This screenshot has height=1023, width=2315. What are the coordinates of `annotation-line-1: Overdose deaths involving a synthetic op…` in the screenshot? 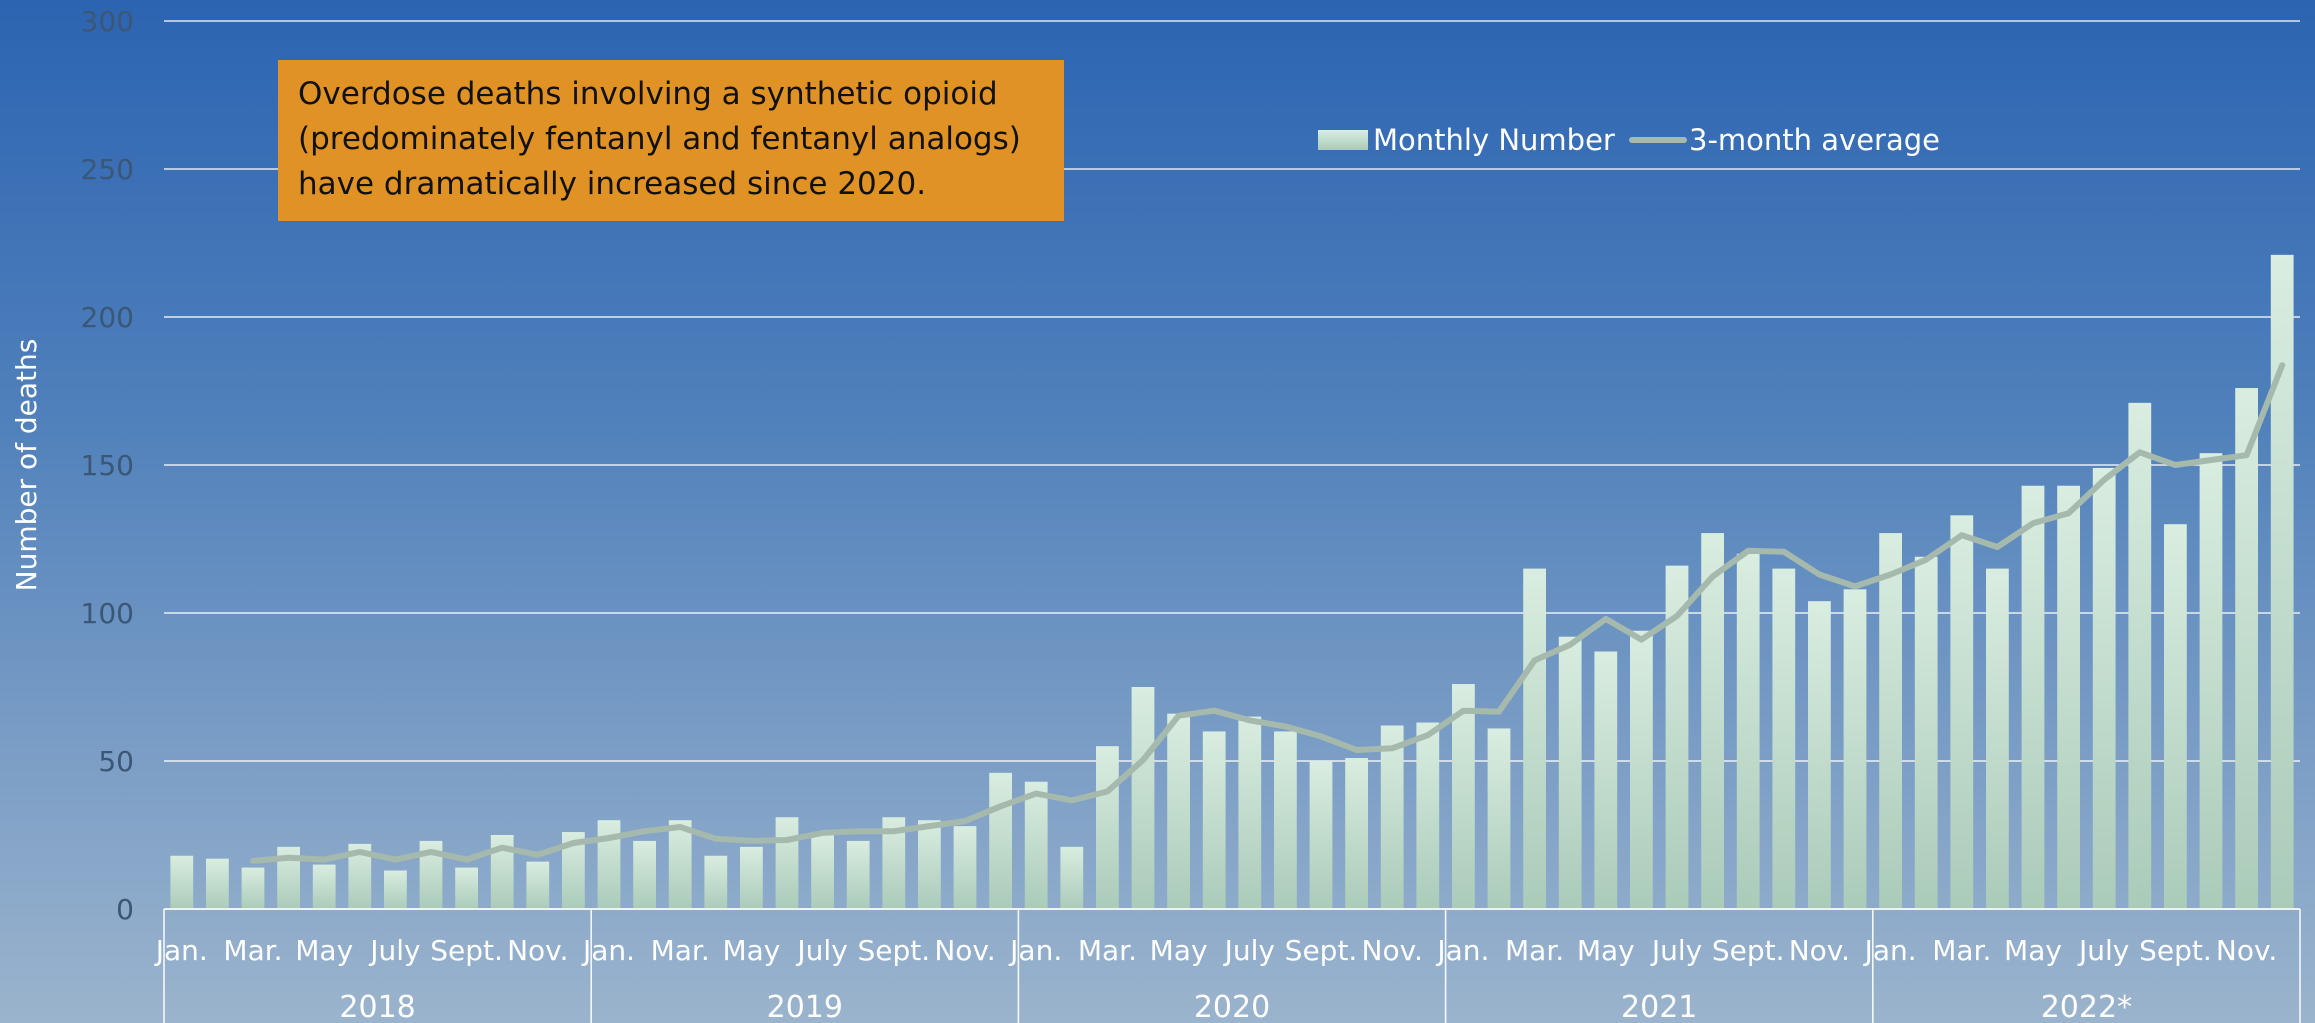 It's located at (648, 94).